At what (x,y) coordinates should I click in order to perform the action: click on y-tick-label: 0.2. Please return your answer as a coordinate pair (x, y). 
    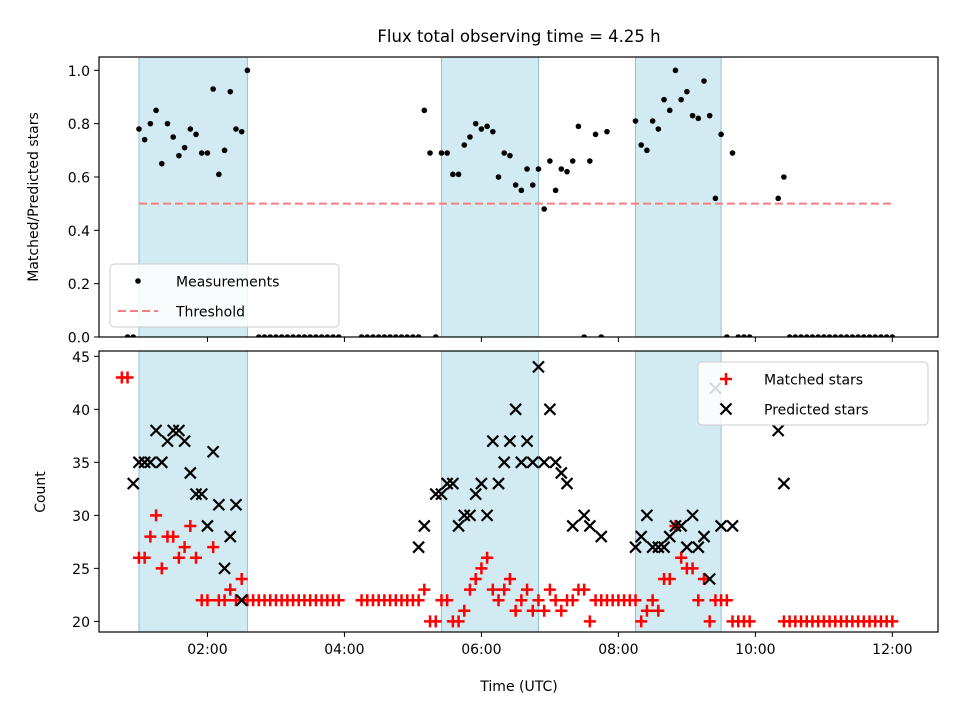
    Looking at the image, I should click on (79, 285).